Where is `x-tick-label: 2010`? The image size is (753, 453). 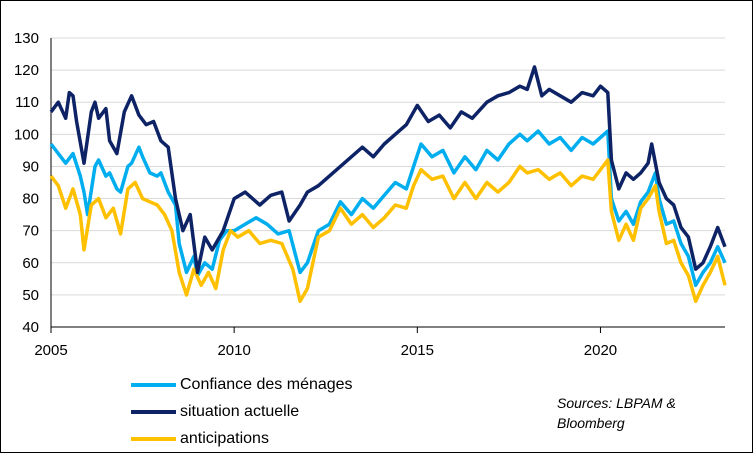
x-tick-label: 2010 is located at coordinates (233, 350).